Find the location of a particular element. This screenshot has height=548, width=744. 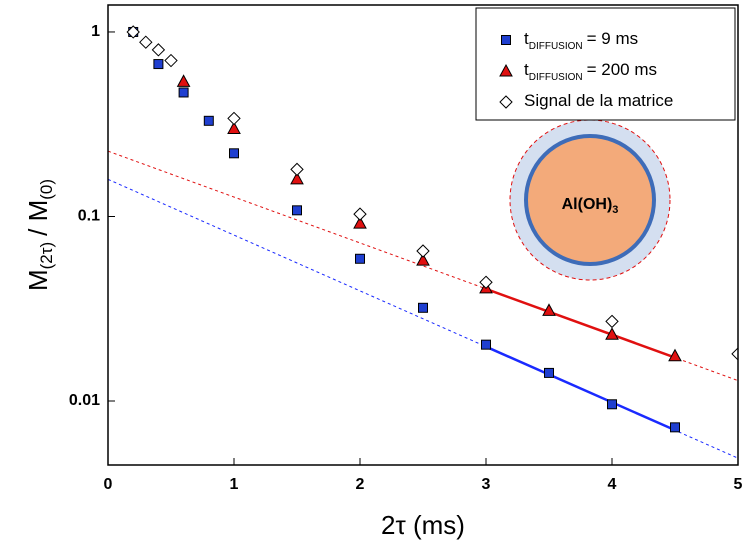

annotation-main: Al(OH) is located at coordinates (587, 204).